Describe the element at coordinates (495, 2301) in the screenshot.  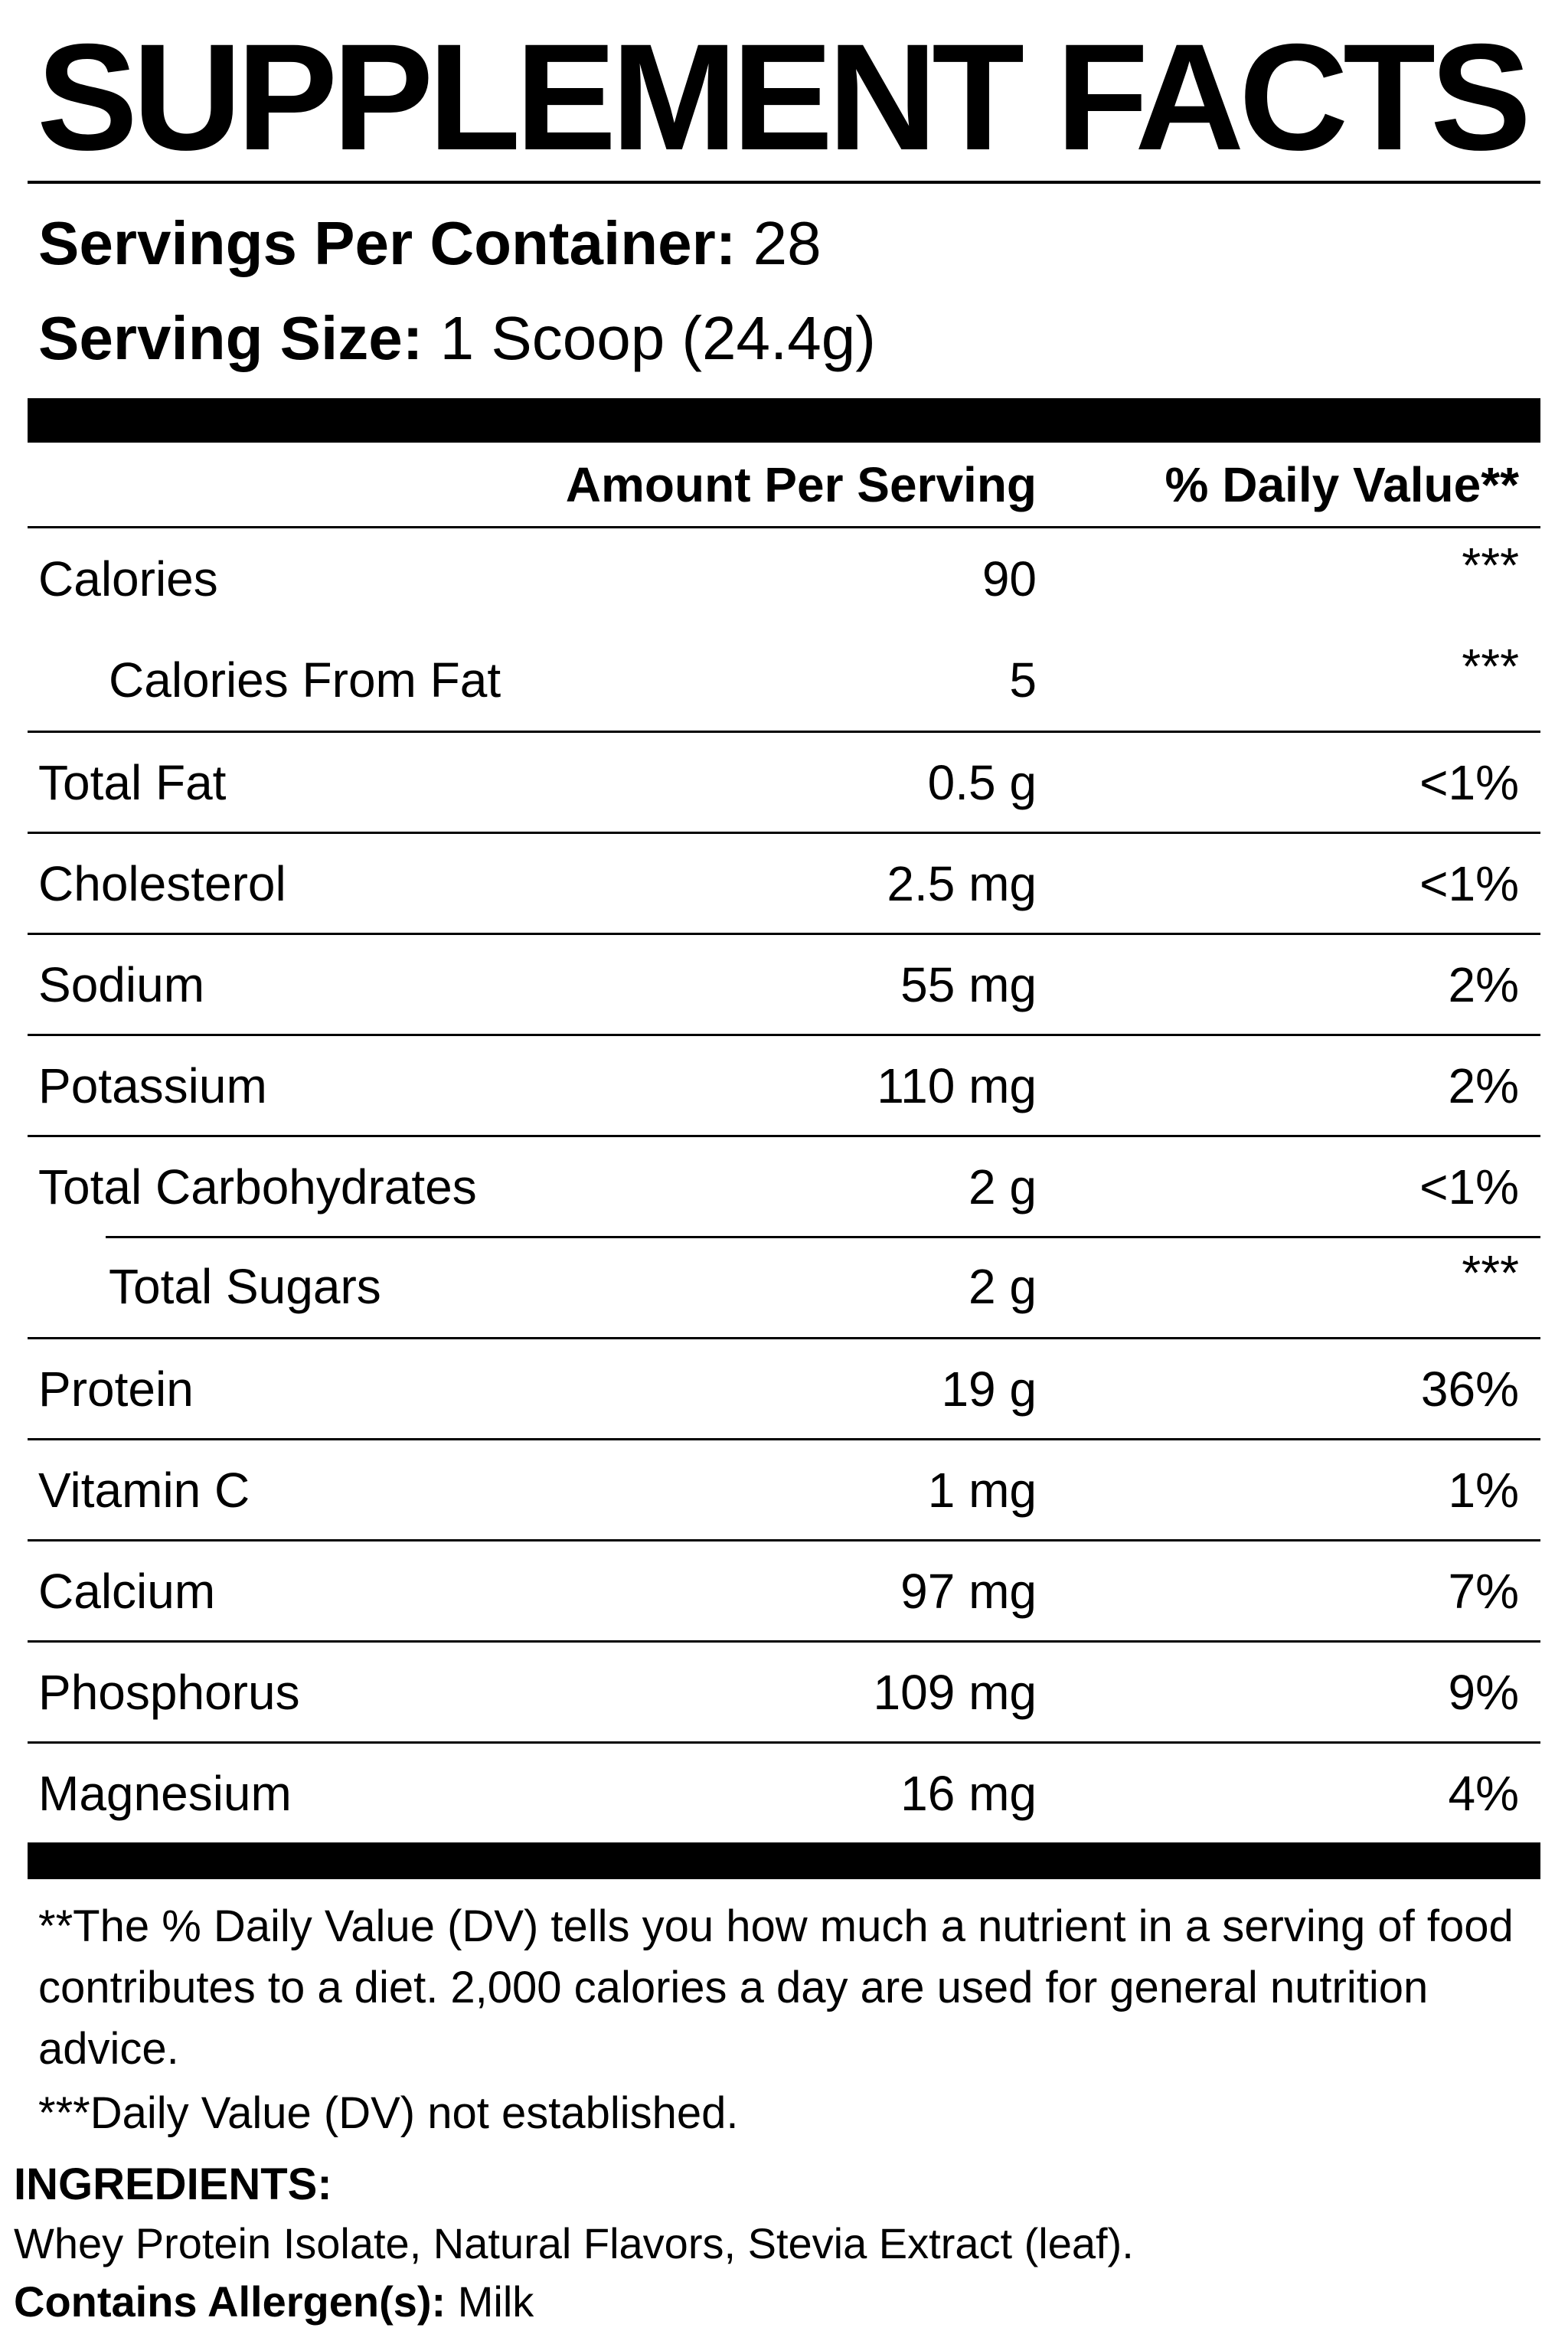
I see `allergen-value: Milk` at that location.